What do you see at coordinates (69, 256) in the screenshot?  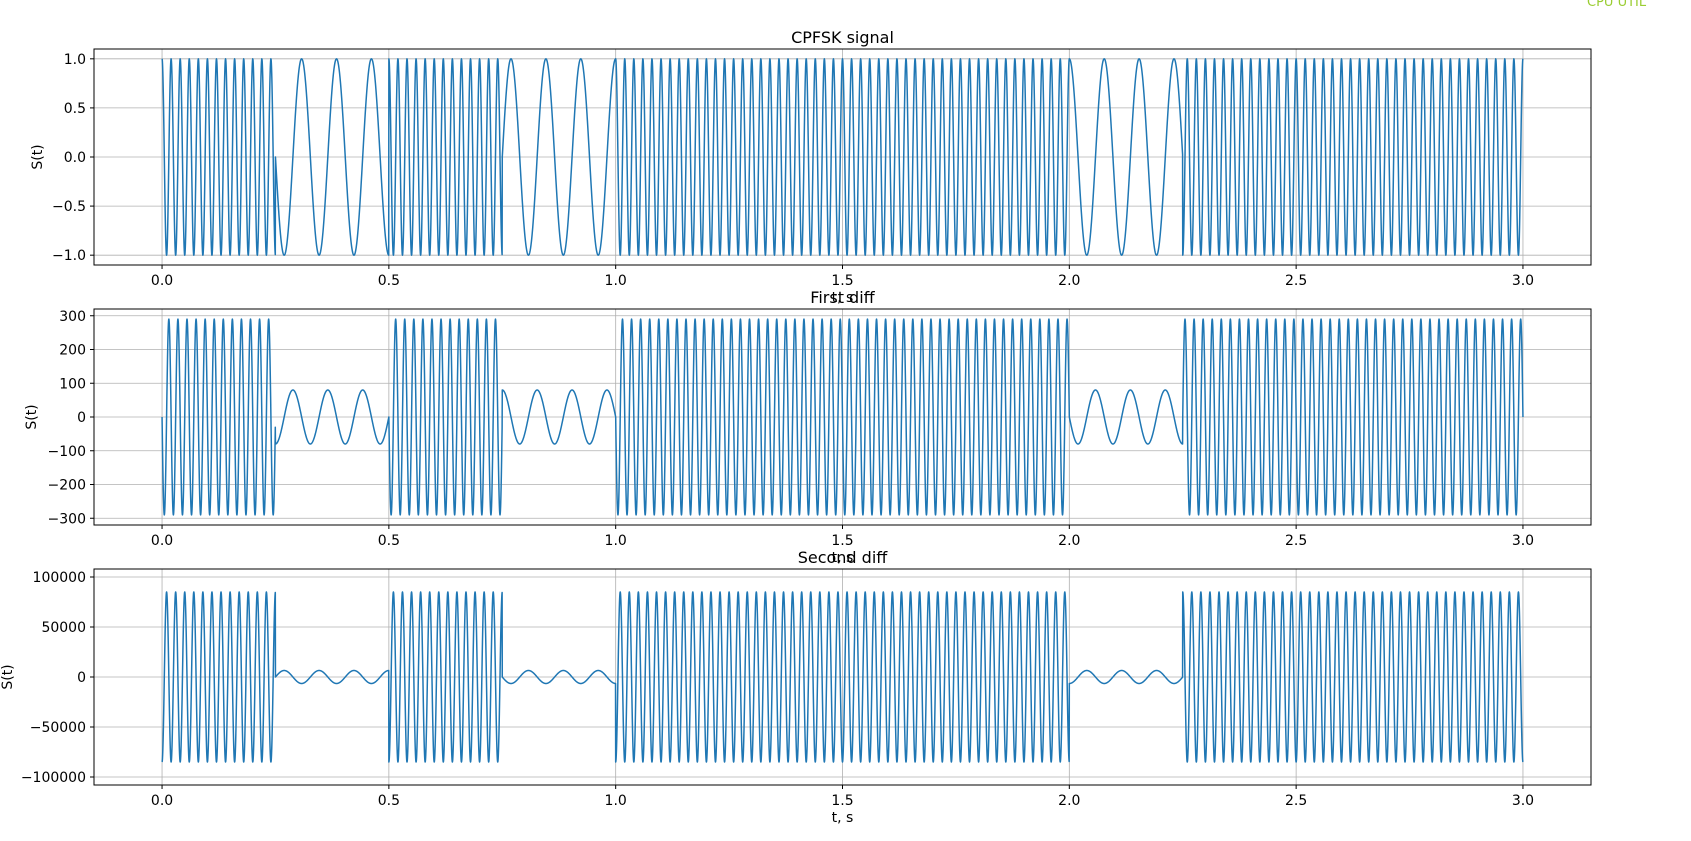 I see `y-tick-label: −1.0` at bounding box center [69, 256].